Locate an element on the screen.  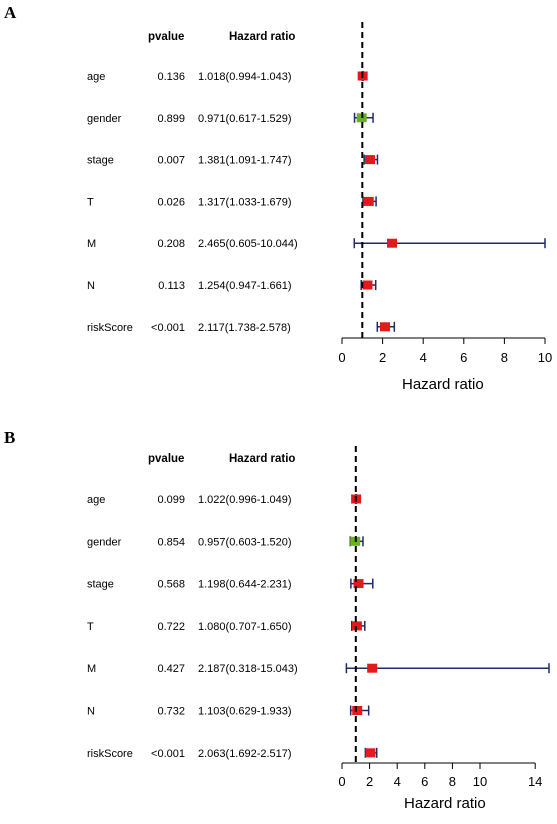
row-hazard-ratio-text: 2.063(1.692-2.517) is located at coordinates (245, 754).